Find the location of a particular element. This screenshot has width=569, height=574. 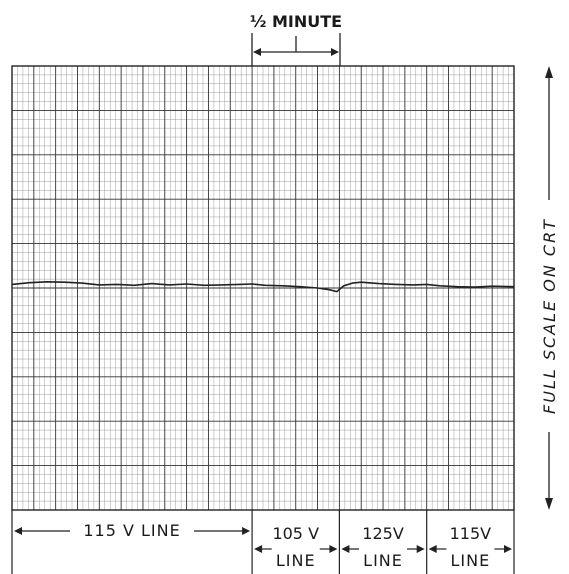

segment-label-value: 125V is located at coordinates (383, 533).